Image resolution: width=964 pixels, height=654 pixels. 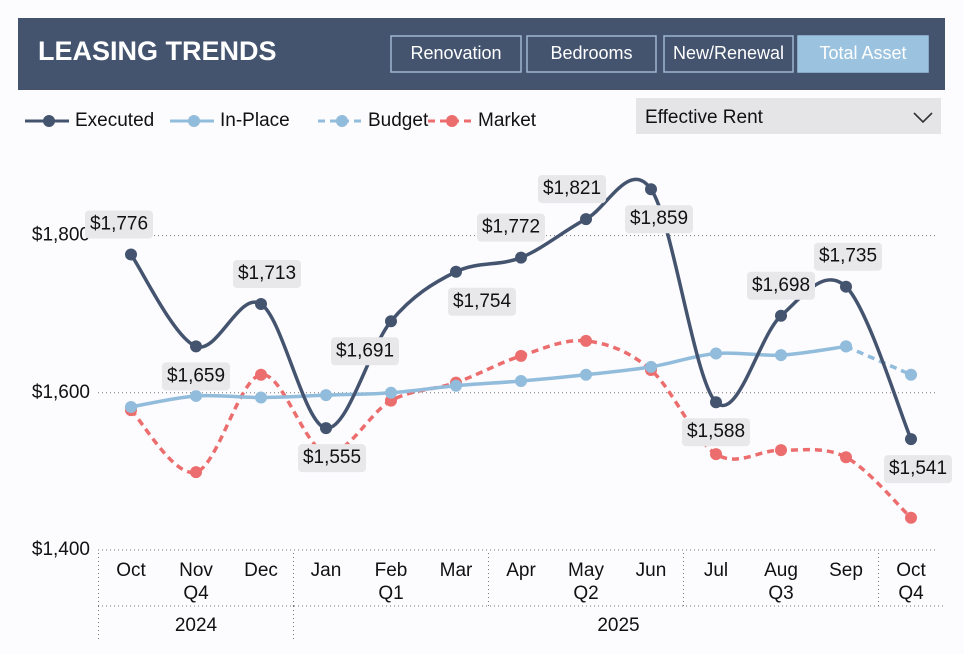 What do you see at coordinates (780, 593) in the screenshot?
I see `quarter-label: Q3` at bounding box center [780, 593].